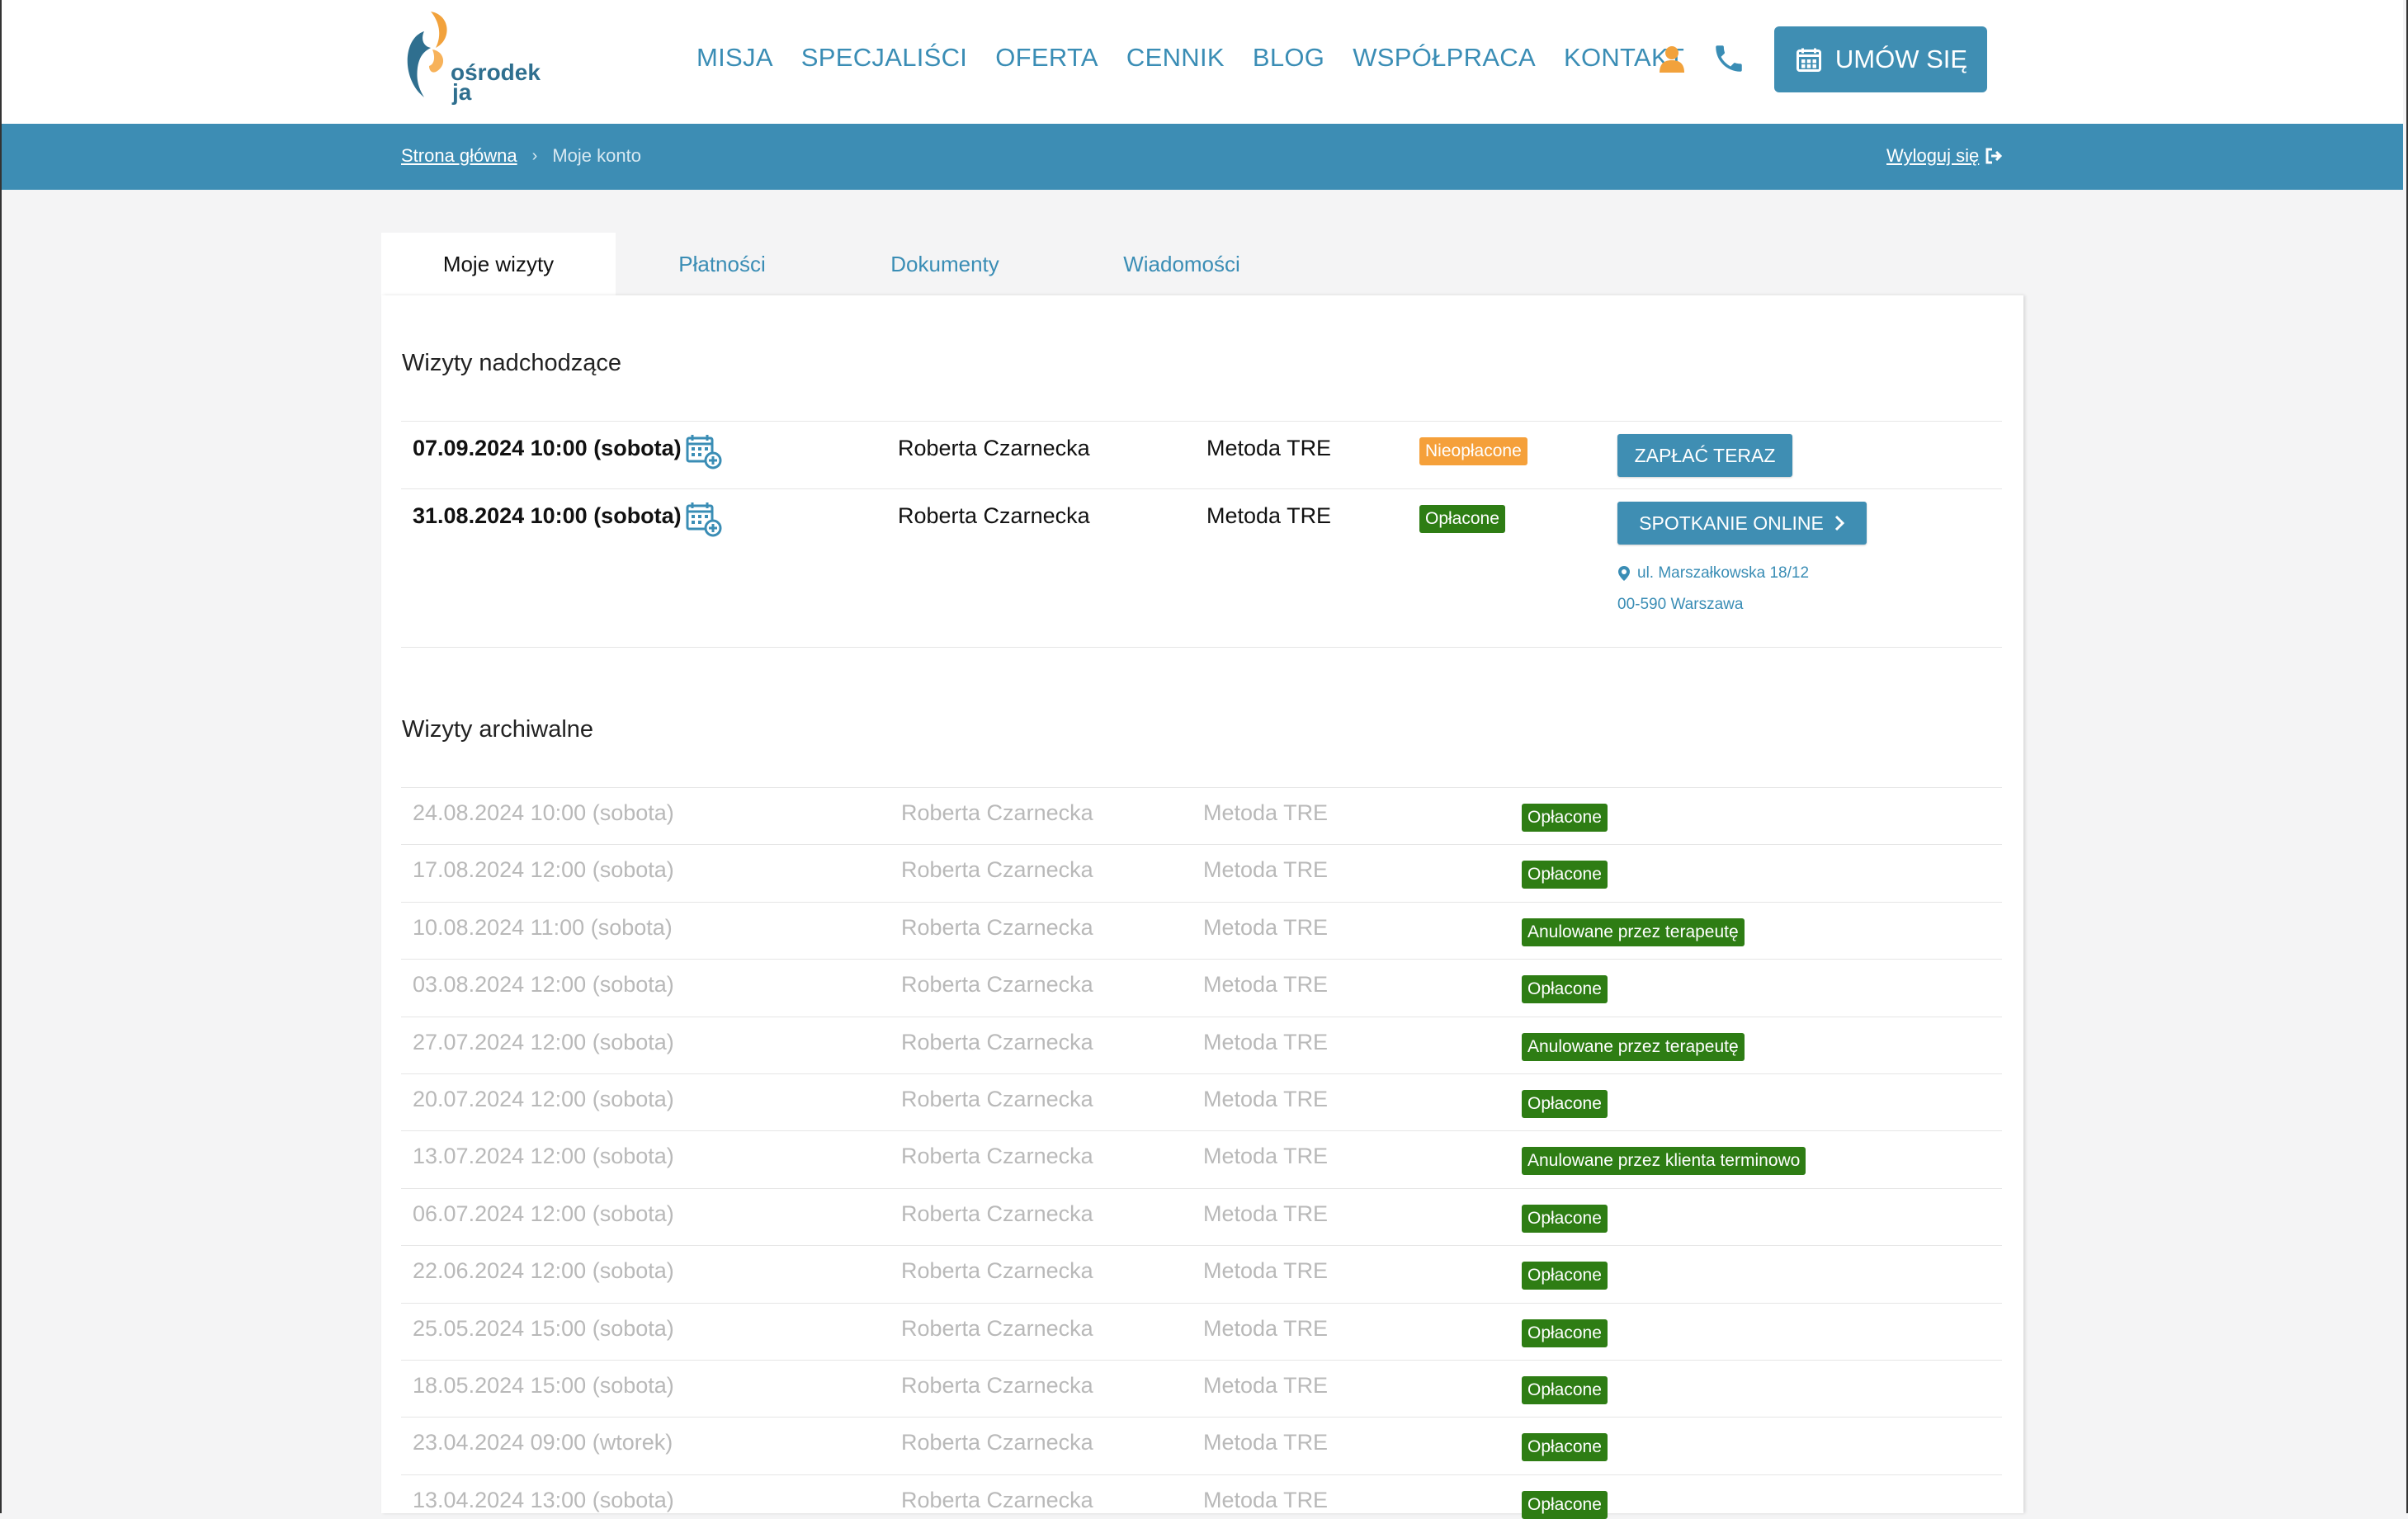 The width and height of the screenshot is (2408, 1519). Describe the element at coordinates (884, 57) in the screenshot. I see `nav-specjalisci: SPECJALIŚCI` at that location.